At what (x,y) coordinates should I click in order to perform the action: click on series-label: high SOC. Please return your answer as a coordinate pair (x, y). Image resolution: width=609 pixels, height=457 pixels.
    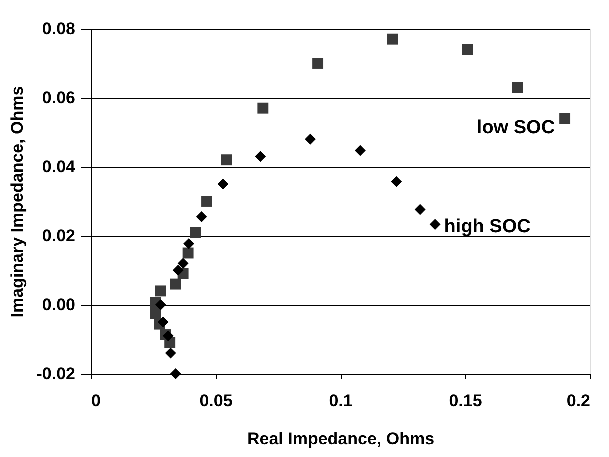
    Looking at the image, I should click on (488, 227).